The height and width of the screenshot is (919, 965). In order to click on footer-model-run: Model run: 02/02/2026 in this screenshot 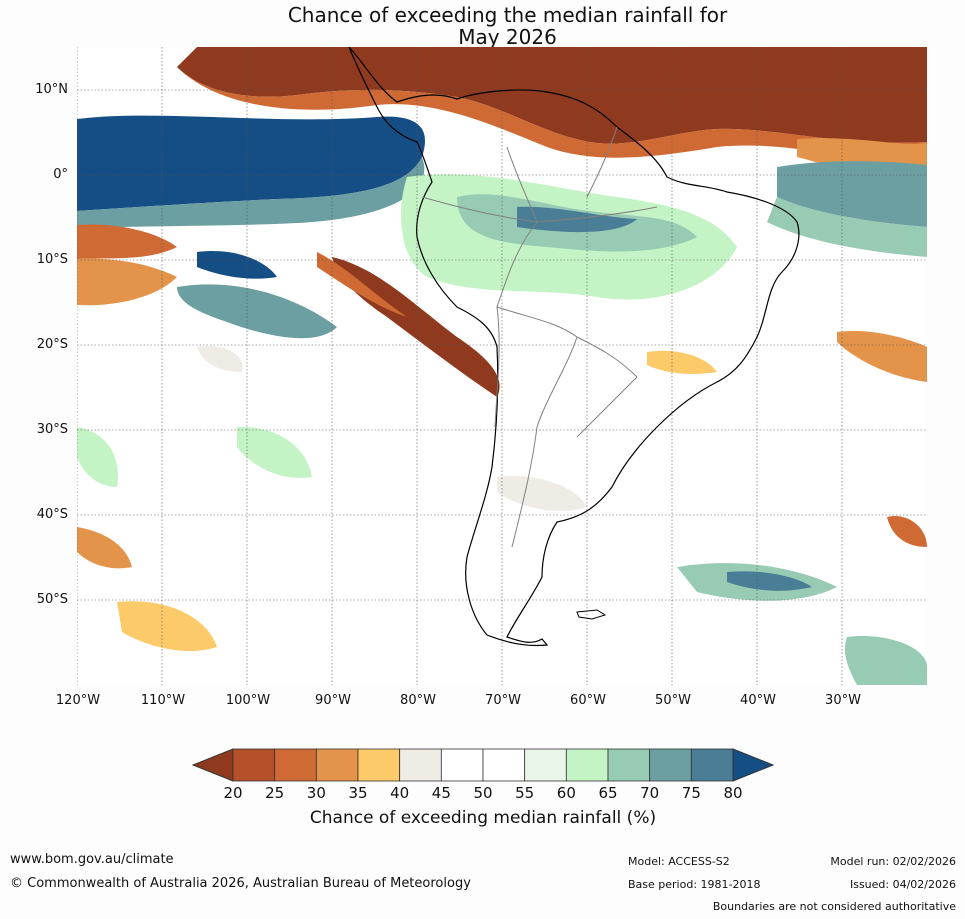, I will do `click(893, 861)`.